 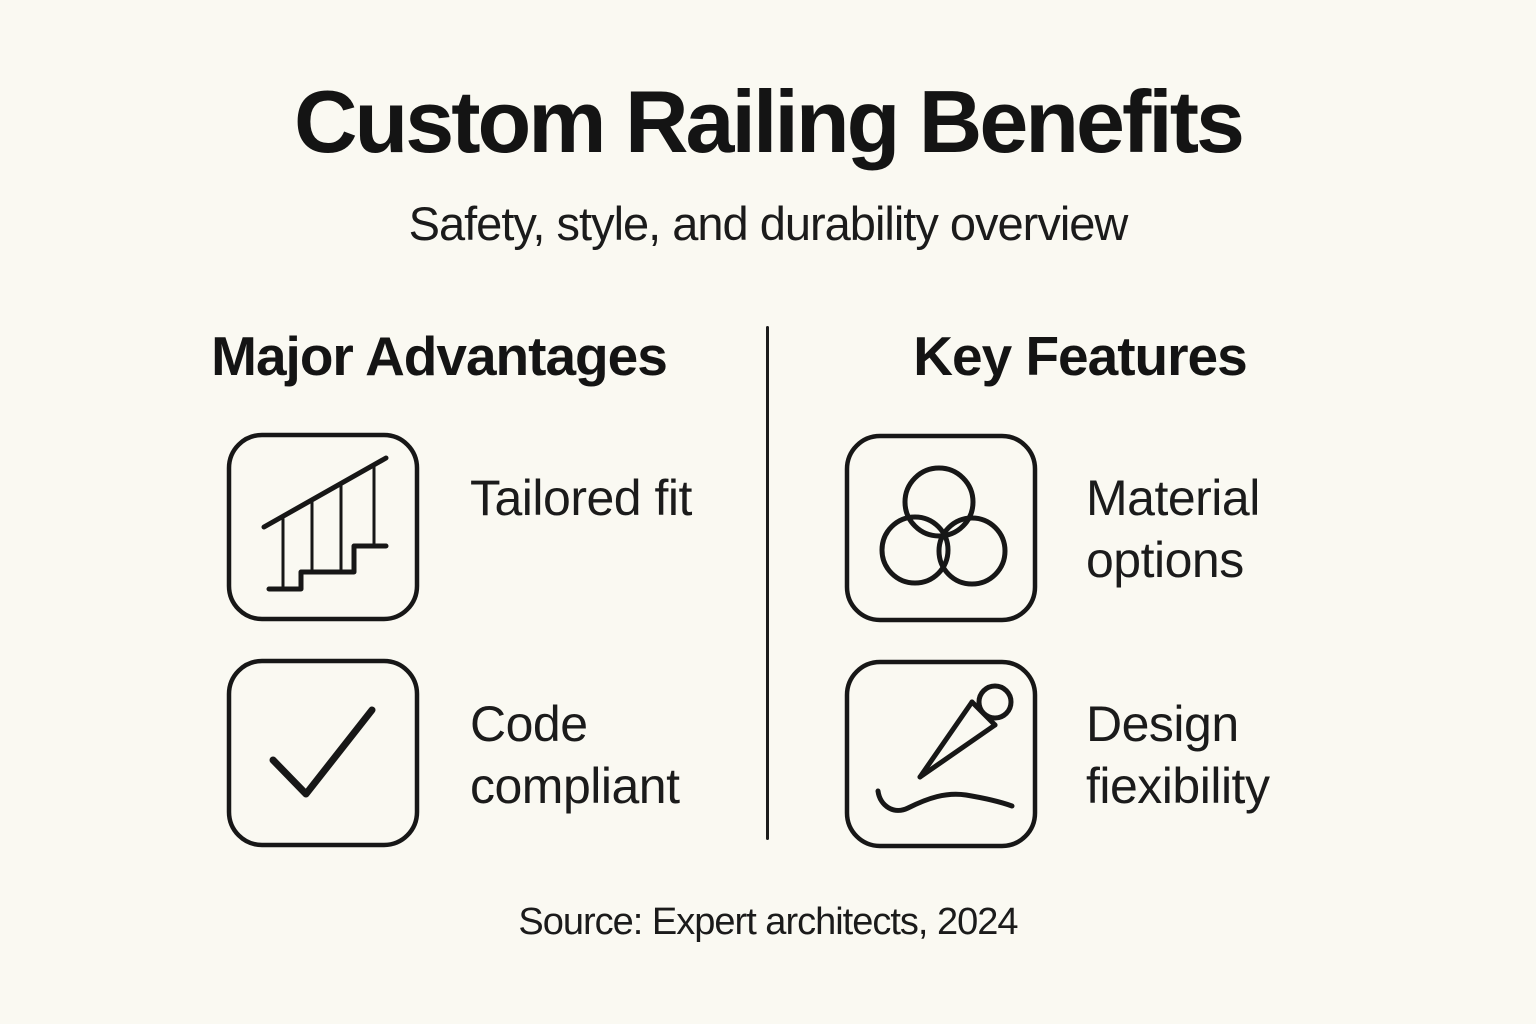 I want to click on column-divider, so click(x=767, y=583).